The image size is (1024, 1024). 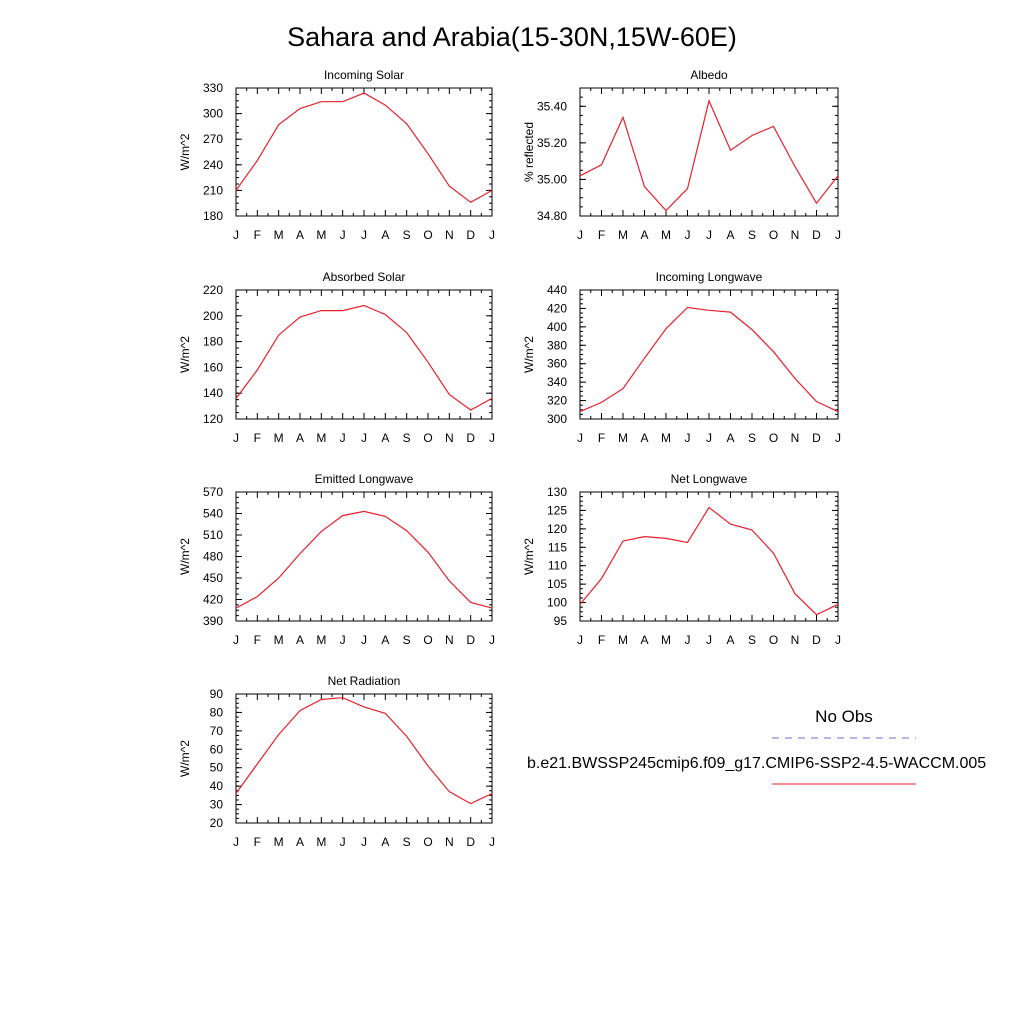 I want to click on y-tick-label: 35.00, so click(x=552, y=179).